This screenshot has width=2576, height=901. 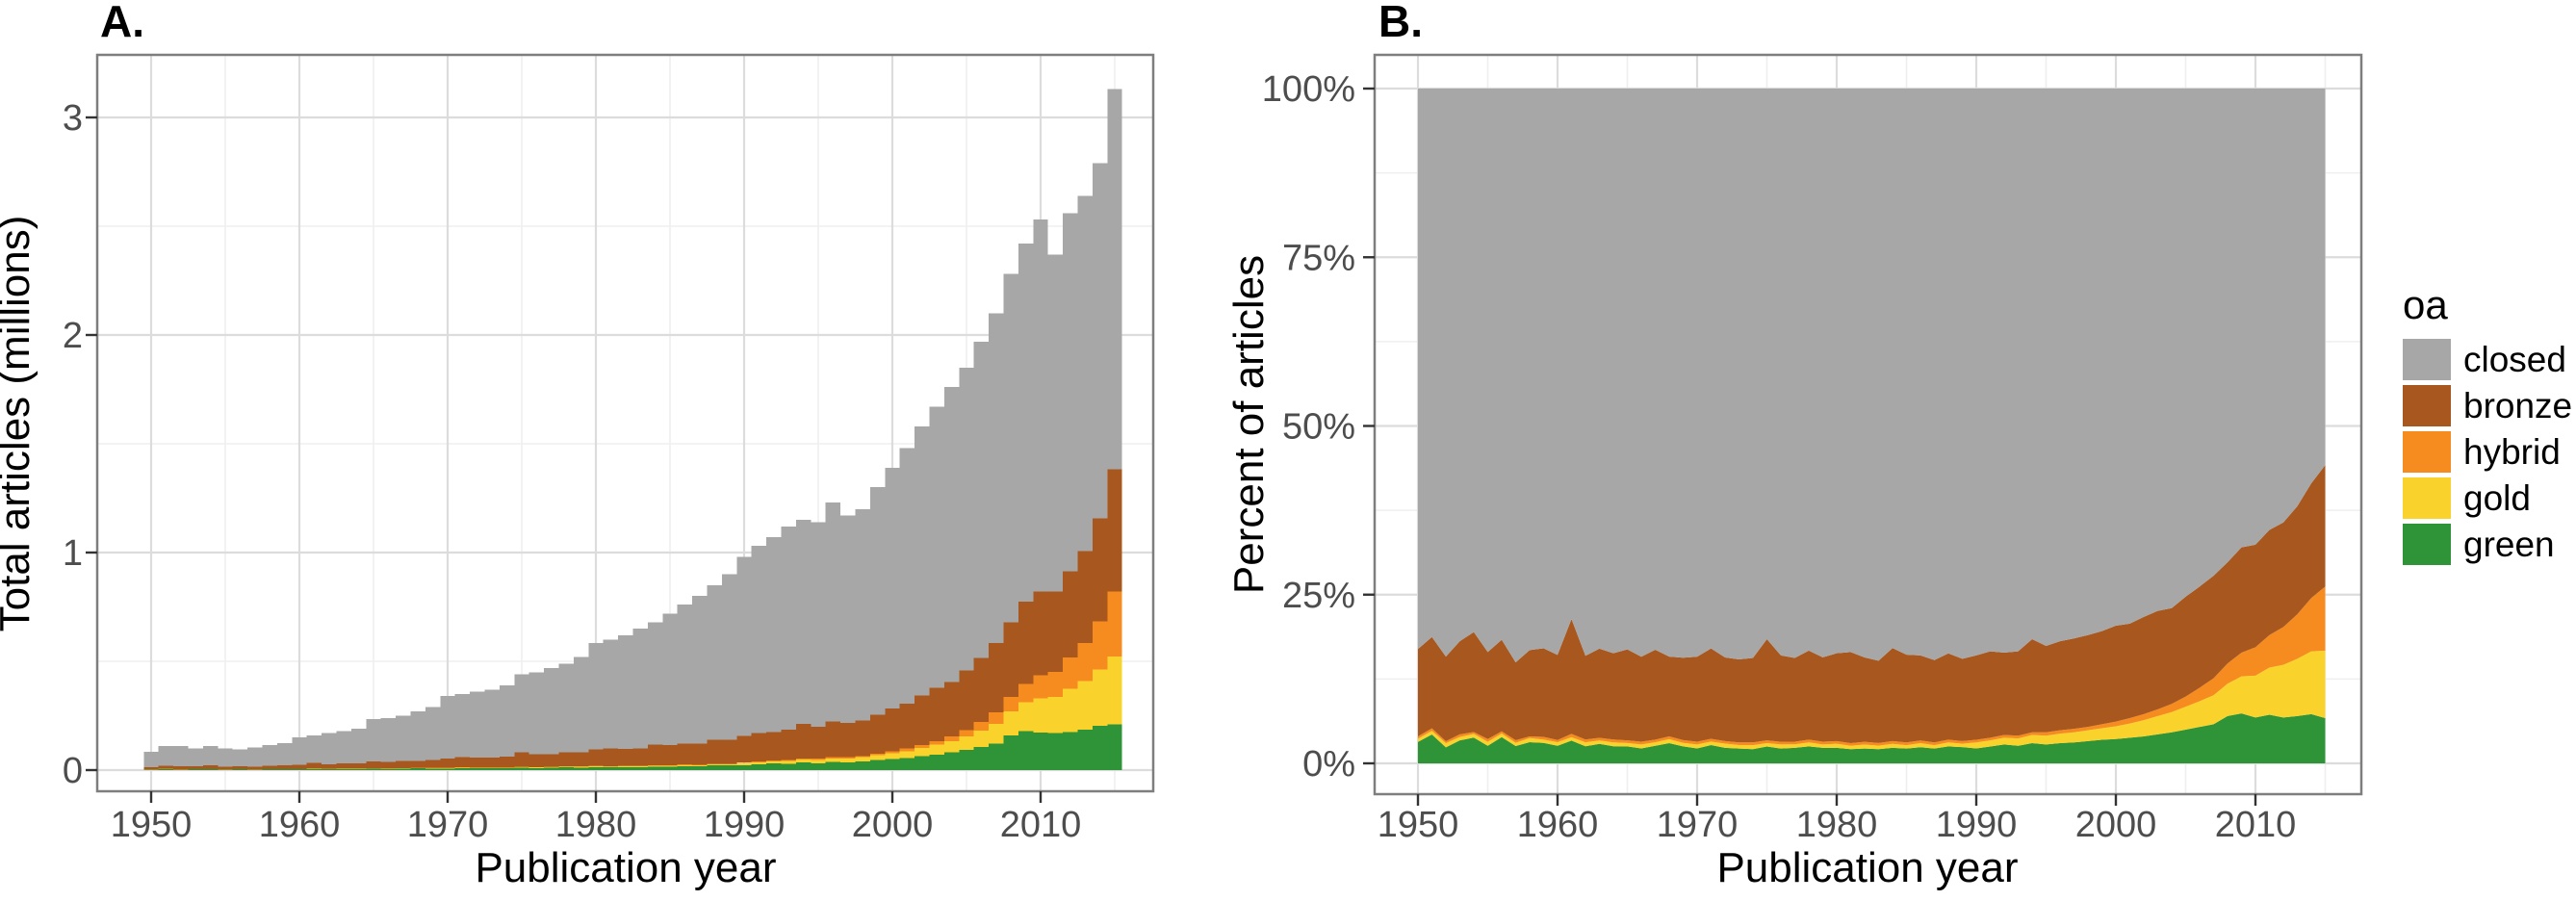 What do you see at coordinates (729, 765) in the screenshot?
I see `bar-1989-gold` at bounding box center [729, 765].